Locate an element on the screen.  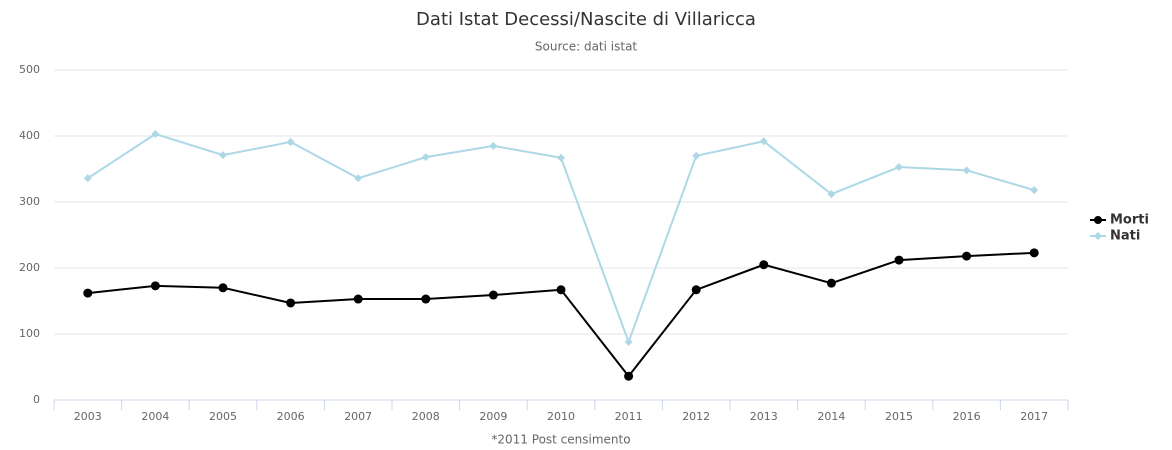
legend-label: Morti is located at coordinates (1129, 220).